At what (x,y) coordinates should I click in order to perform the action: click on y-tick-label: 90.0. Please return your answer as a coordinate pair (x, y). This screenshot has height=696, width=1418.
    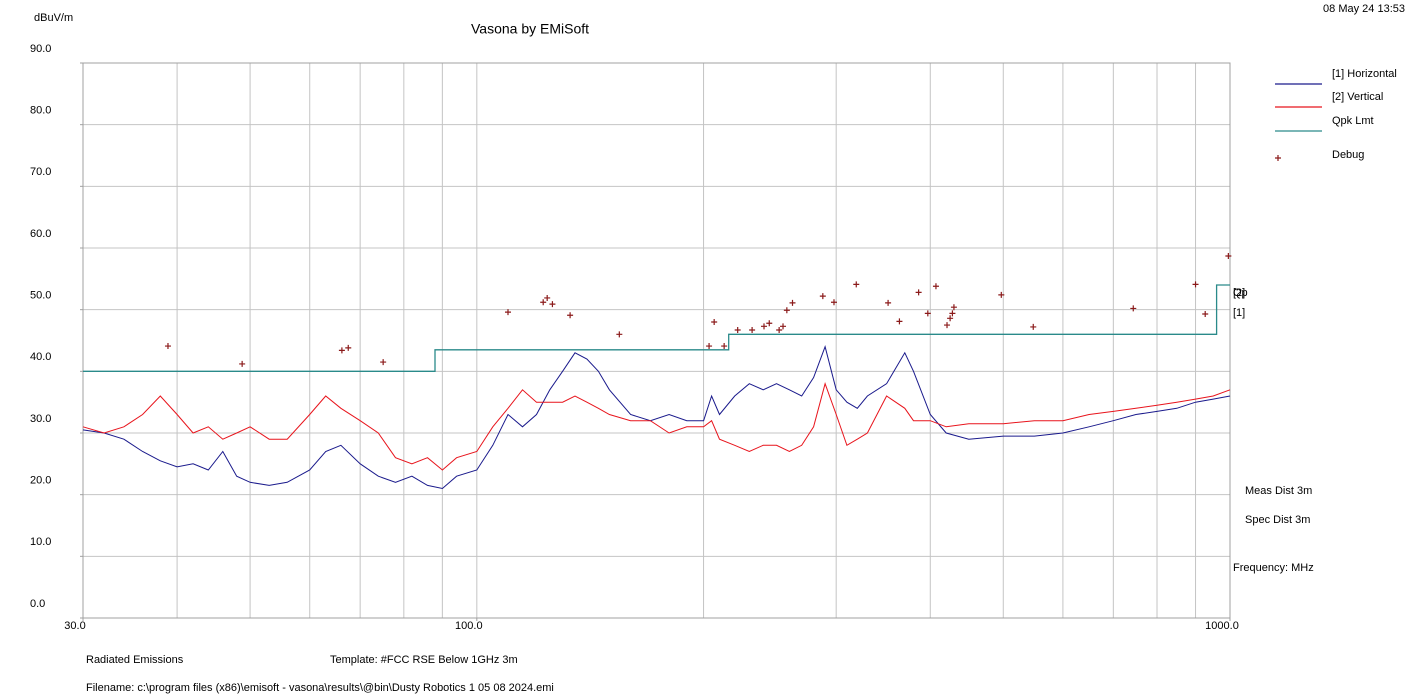
    Looking at the image, I should click on (40, 49).